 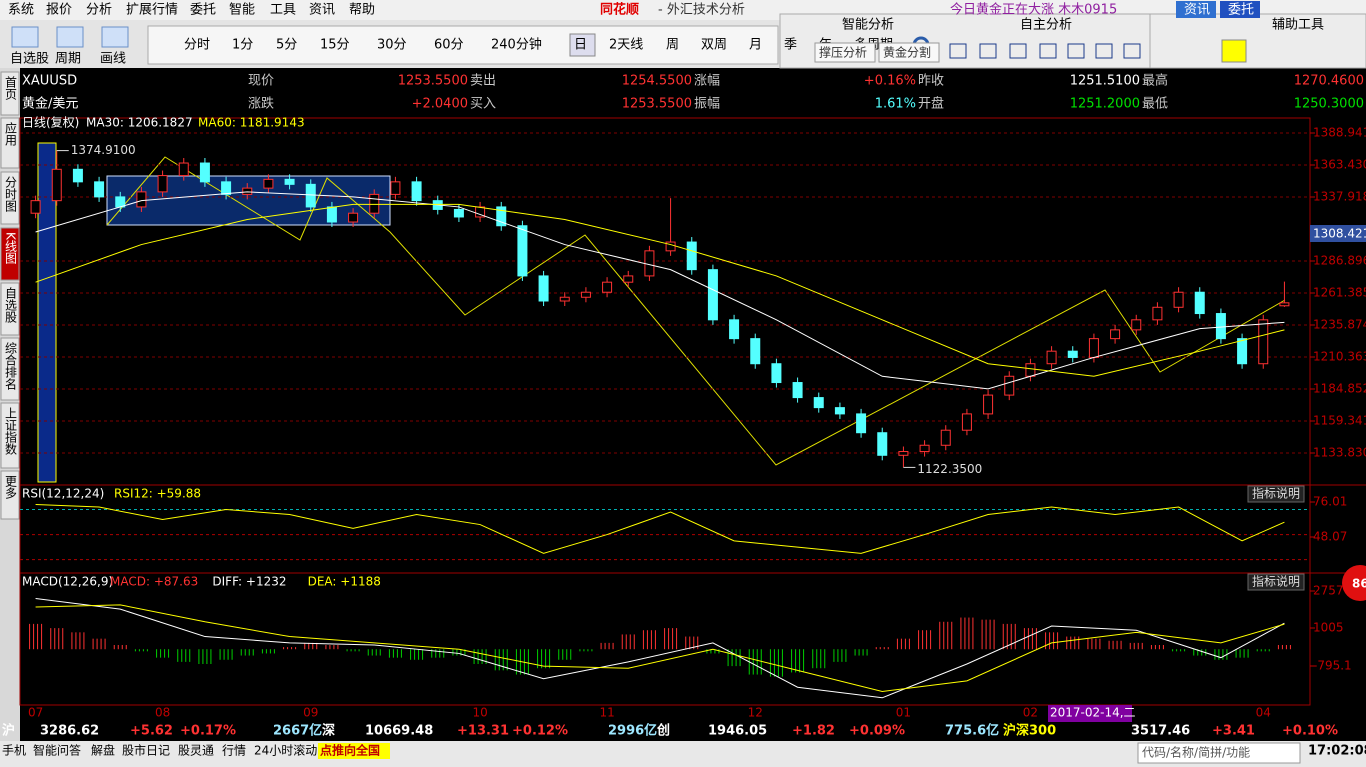 What do you see at coordinates (29, 59) in the screenshot?
I see `tool-button-label: 自选股` at bounding box center [29, 59].